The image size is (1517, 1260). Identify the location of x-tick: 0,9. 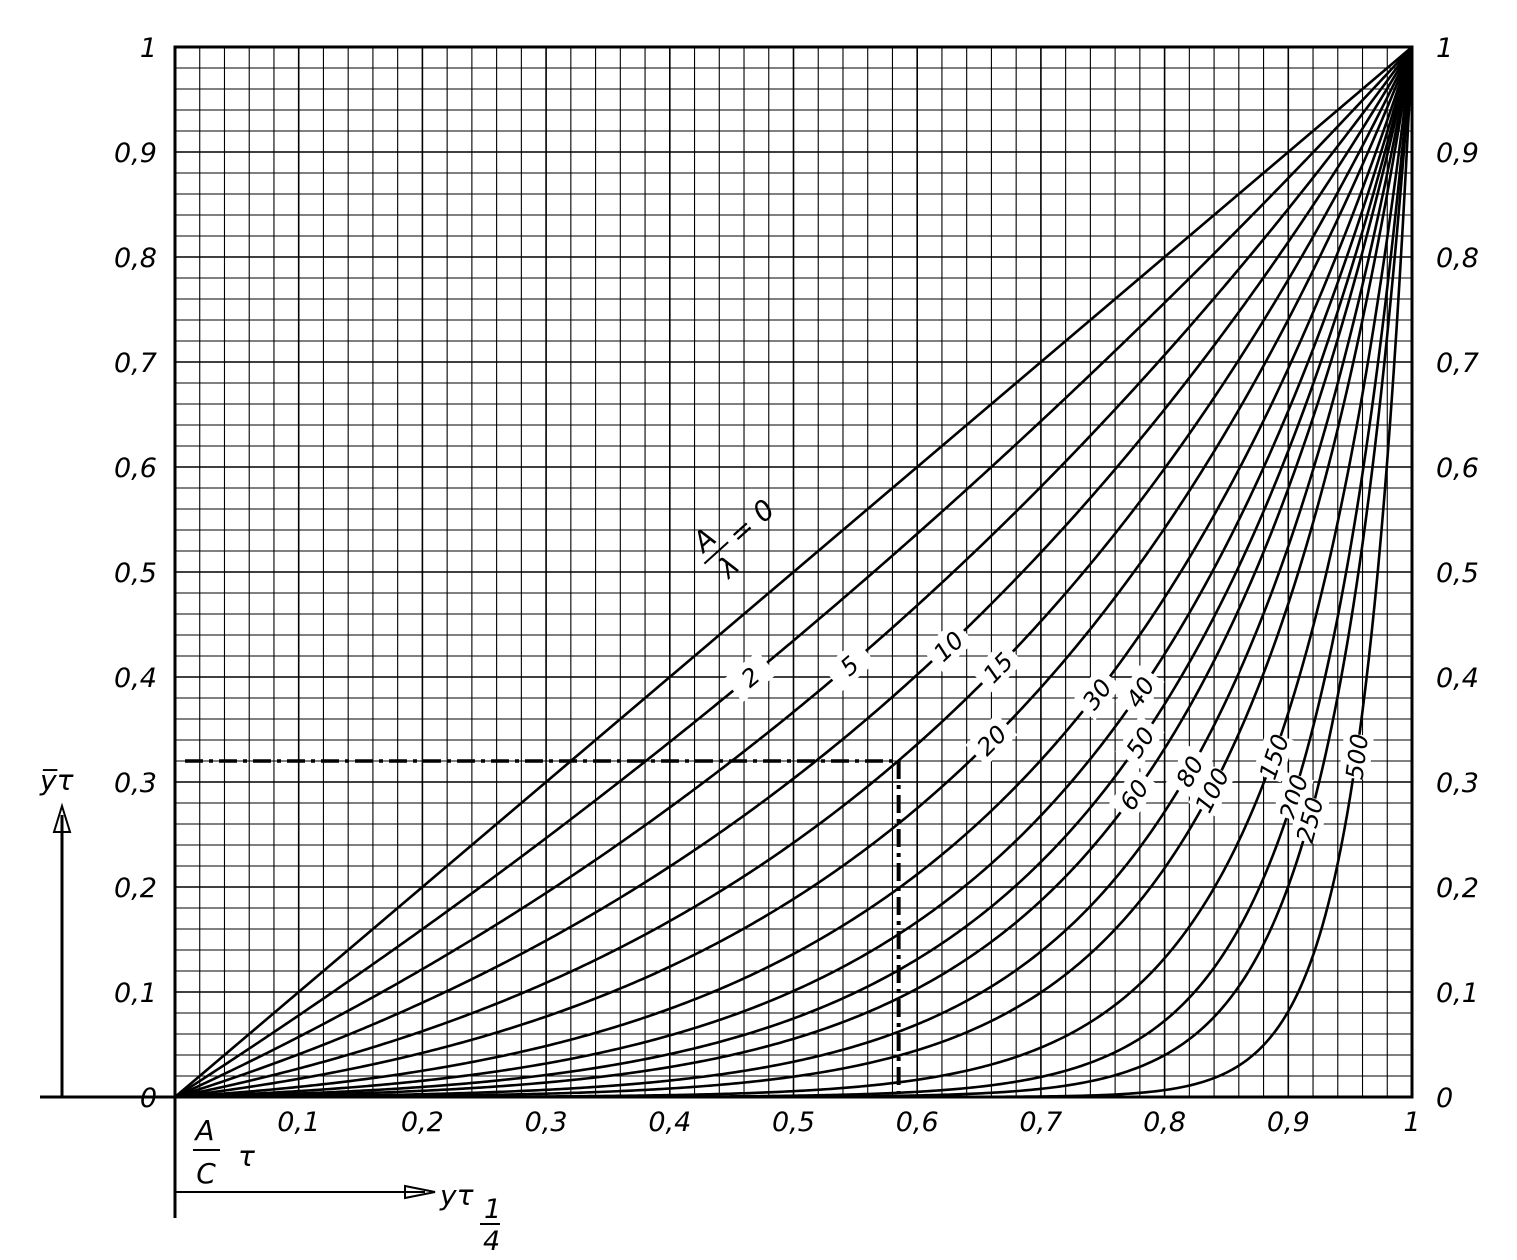
(1288, 1122).